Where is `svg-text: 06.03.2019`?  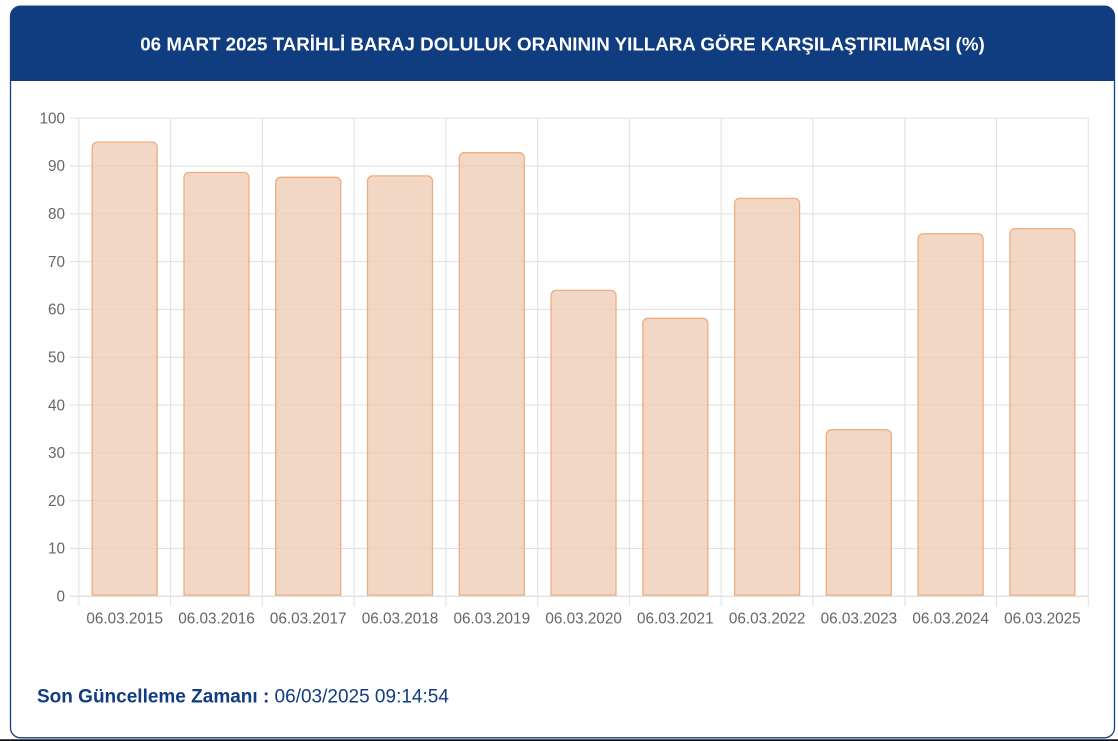
svg-text: 06.03.2019 is located at coordinates (492, 618).